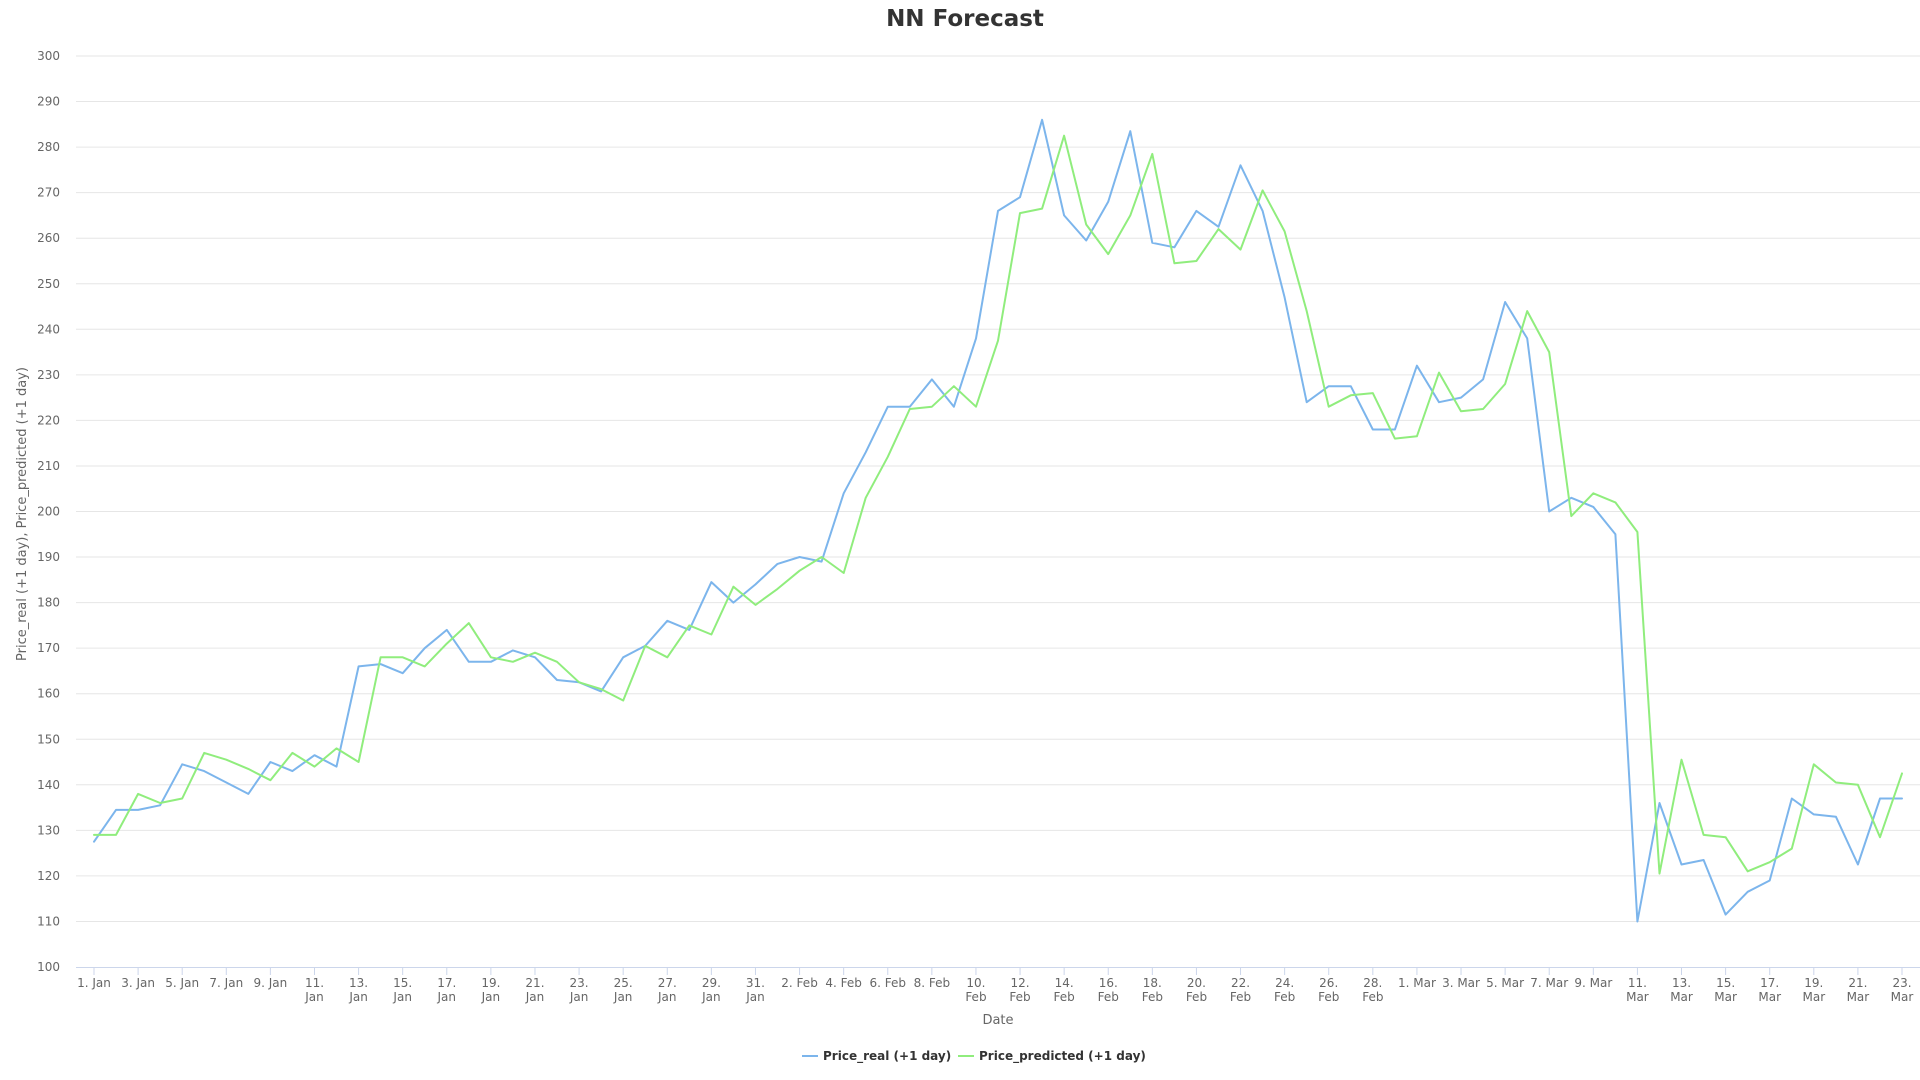 The height and width of the screenshot is (1080, 1920). What do you see at coordinates (1284, 990) in the screenshot?
I see `x-tick-label: 24. Feb` at bounding box center [1284, 990].